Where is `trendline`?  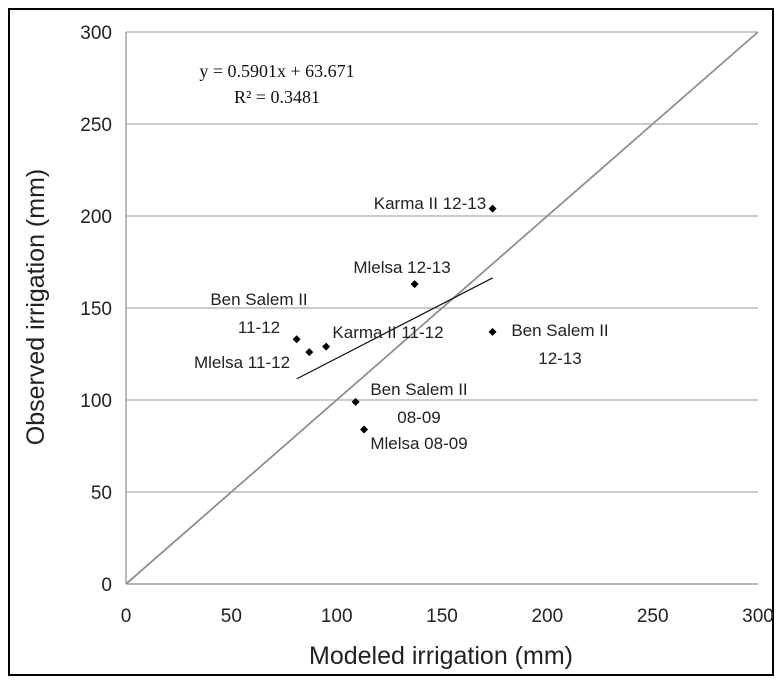 trendline is located at coordinates (394, 328).